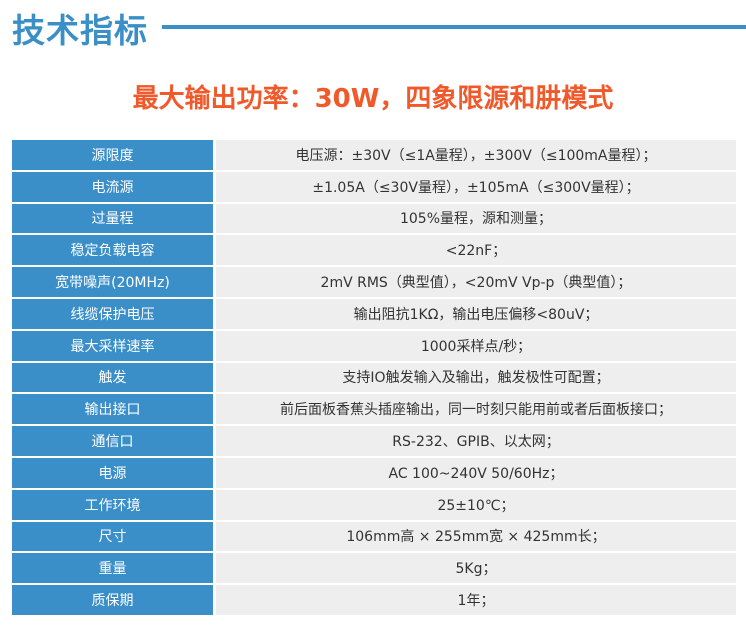 The height and width of the screenshot is (627, 746). Describe the element at coordinates (476, 504) in the screenshot. I see `spec-value: 25±10℃；` at that location.